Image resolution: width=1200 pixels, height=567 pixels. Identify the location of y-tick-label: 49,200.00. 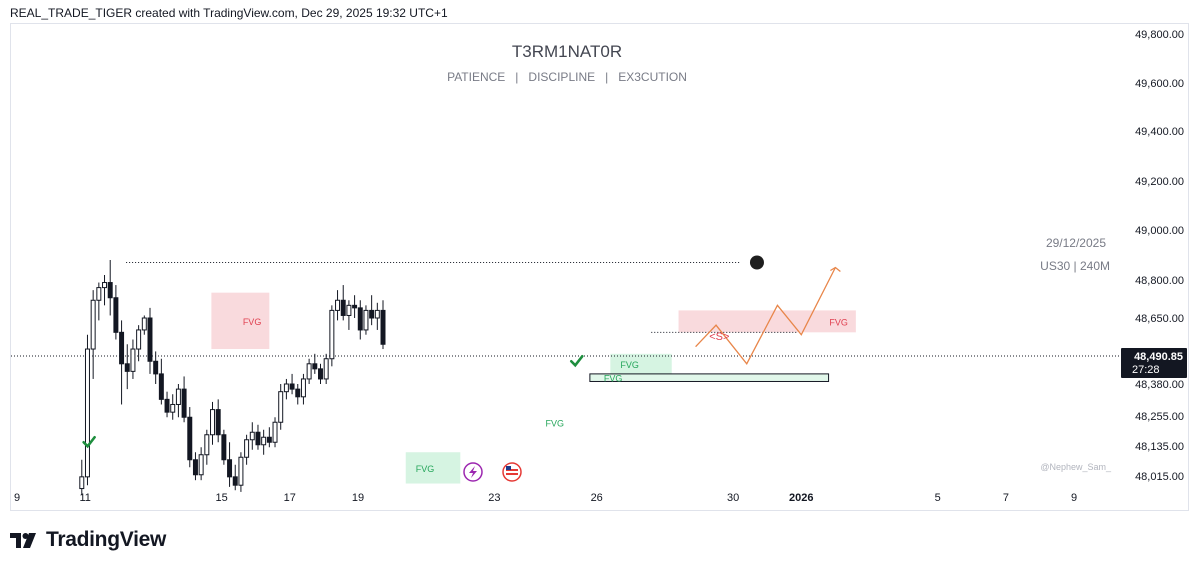
(1159, 182).